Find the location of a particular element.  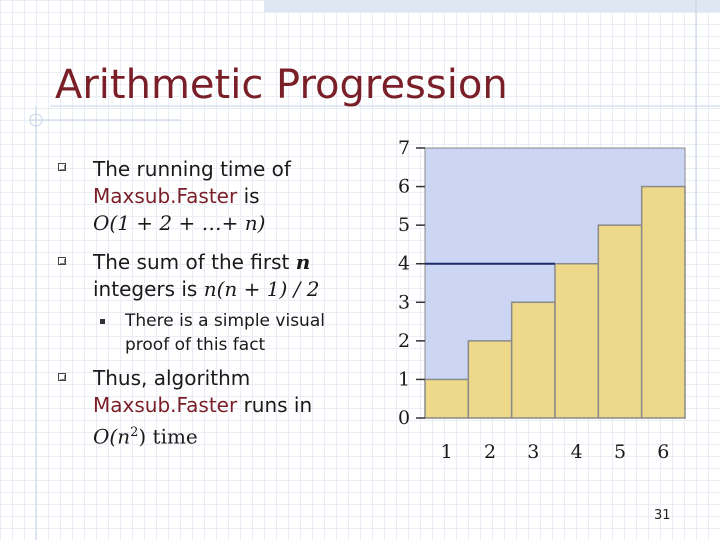

x-tick-label: 4 is located at coordinates (577, 452).